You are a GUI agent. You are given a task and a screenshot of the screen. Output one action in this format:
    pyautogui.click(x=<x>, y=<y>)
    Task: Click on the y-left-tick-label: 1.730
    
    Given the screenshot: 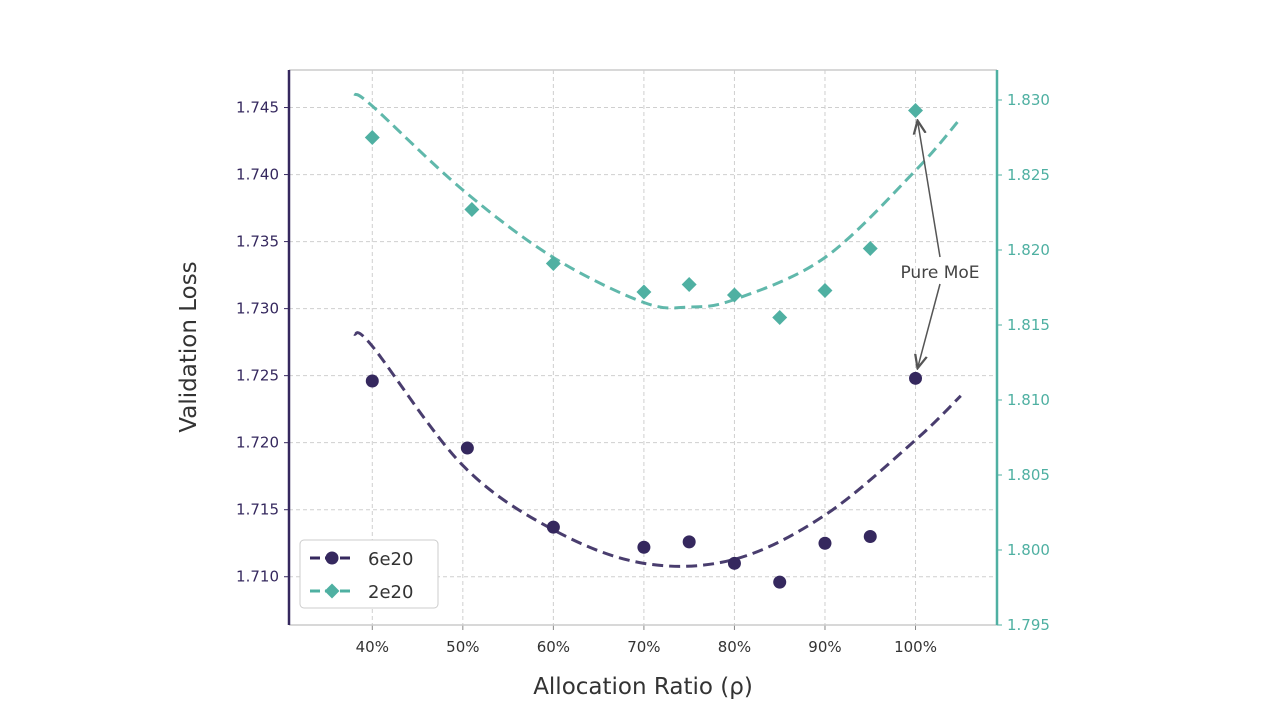 What is the action you would take?
    pyautogui.click(x=257, y=309)
    